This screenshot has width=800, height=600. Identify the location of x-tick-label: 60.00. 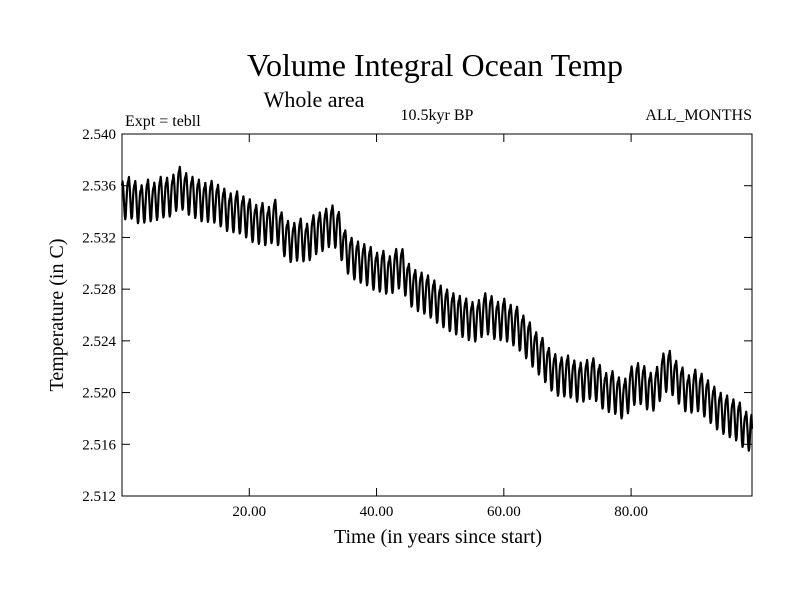
(504, 512).